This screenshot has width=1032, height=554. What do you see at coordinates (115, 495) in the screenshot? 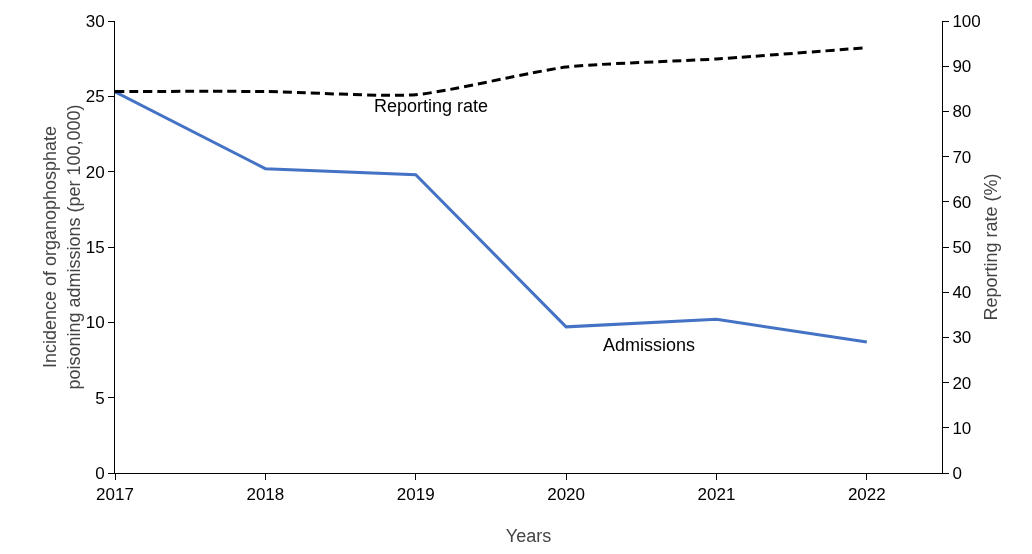
I see `x-tick-label: 2017` at bounding box center [115, 495].